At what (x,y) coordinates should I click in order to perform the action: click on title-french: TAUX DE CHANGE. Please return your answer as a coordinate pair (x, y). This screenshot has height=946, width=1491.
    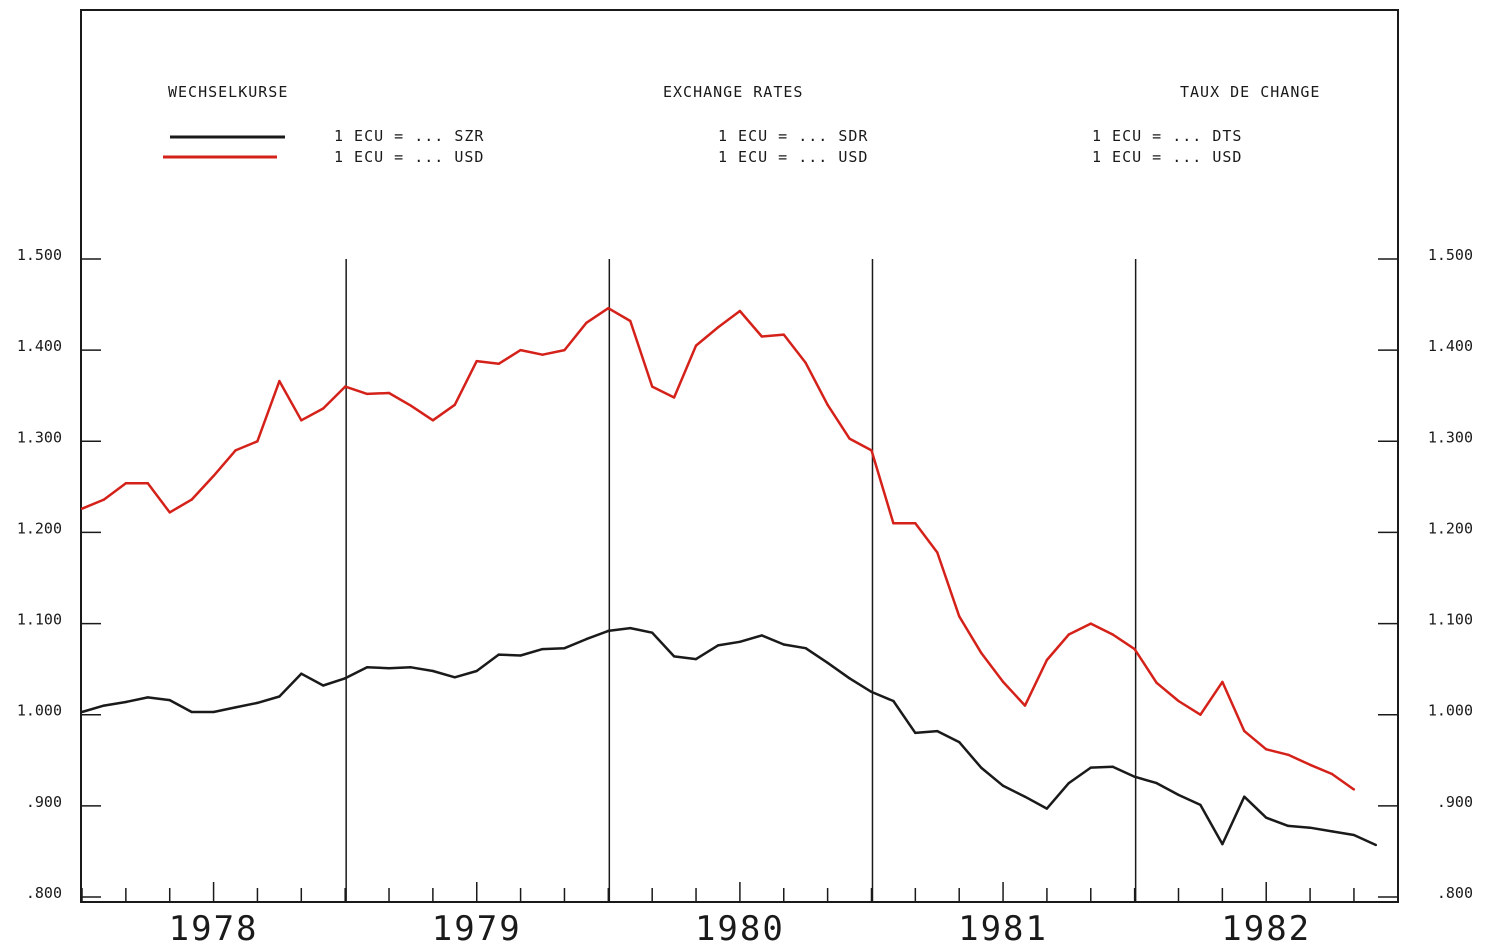
    Looking at the image, I should click on (1250, 92).